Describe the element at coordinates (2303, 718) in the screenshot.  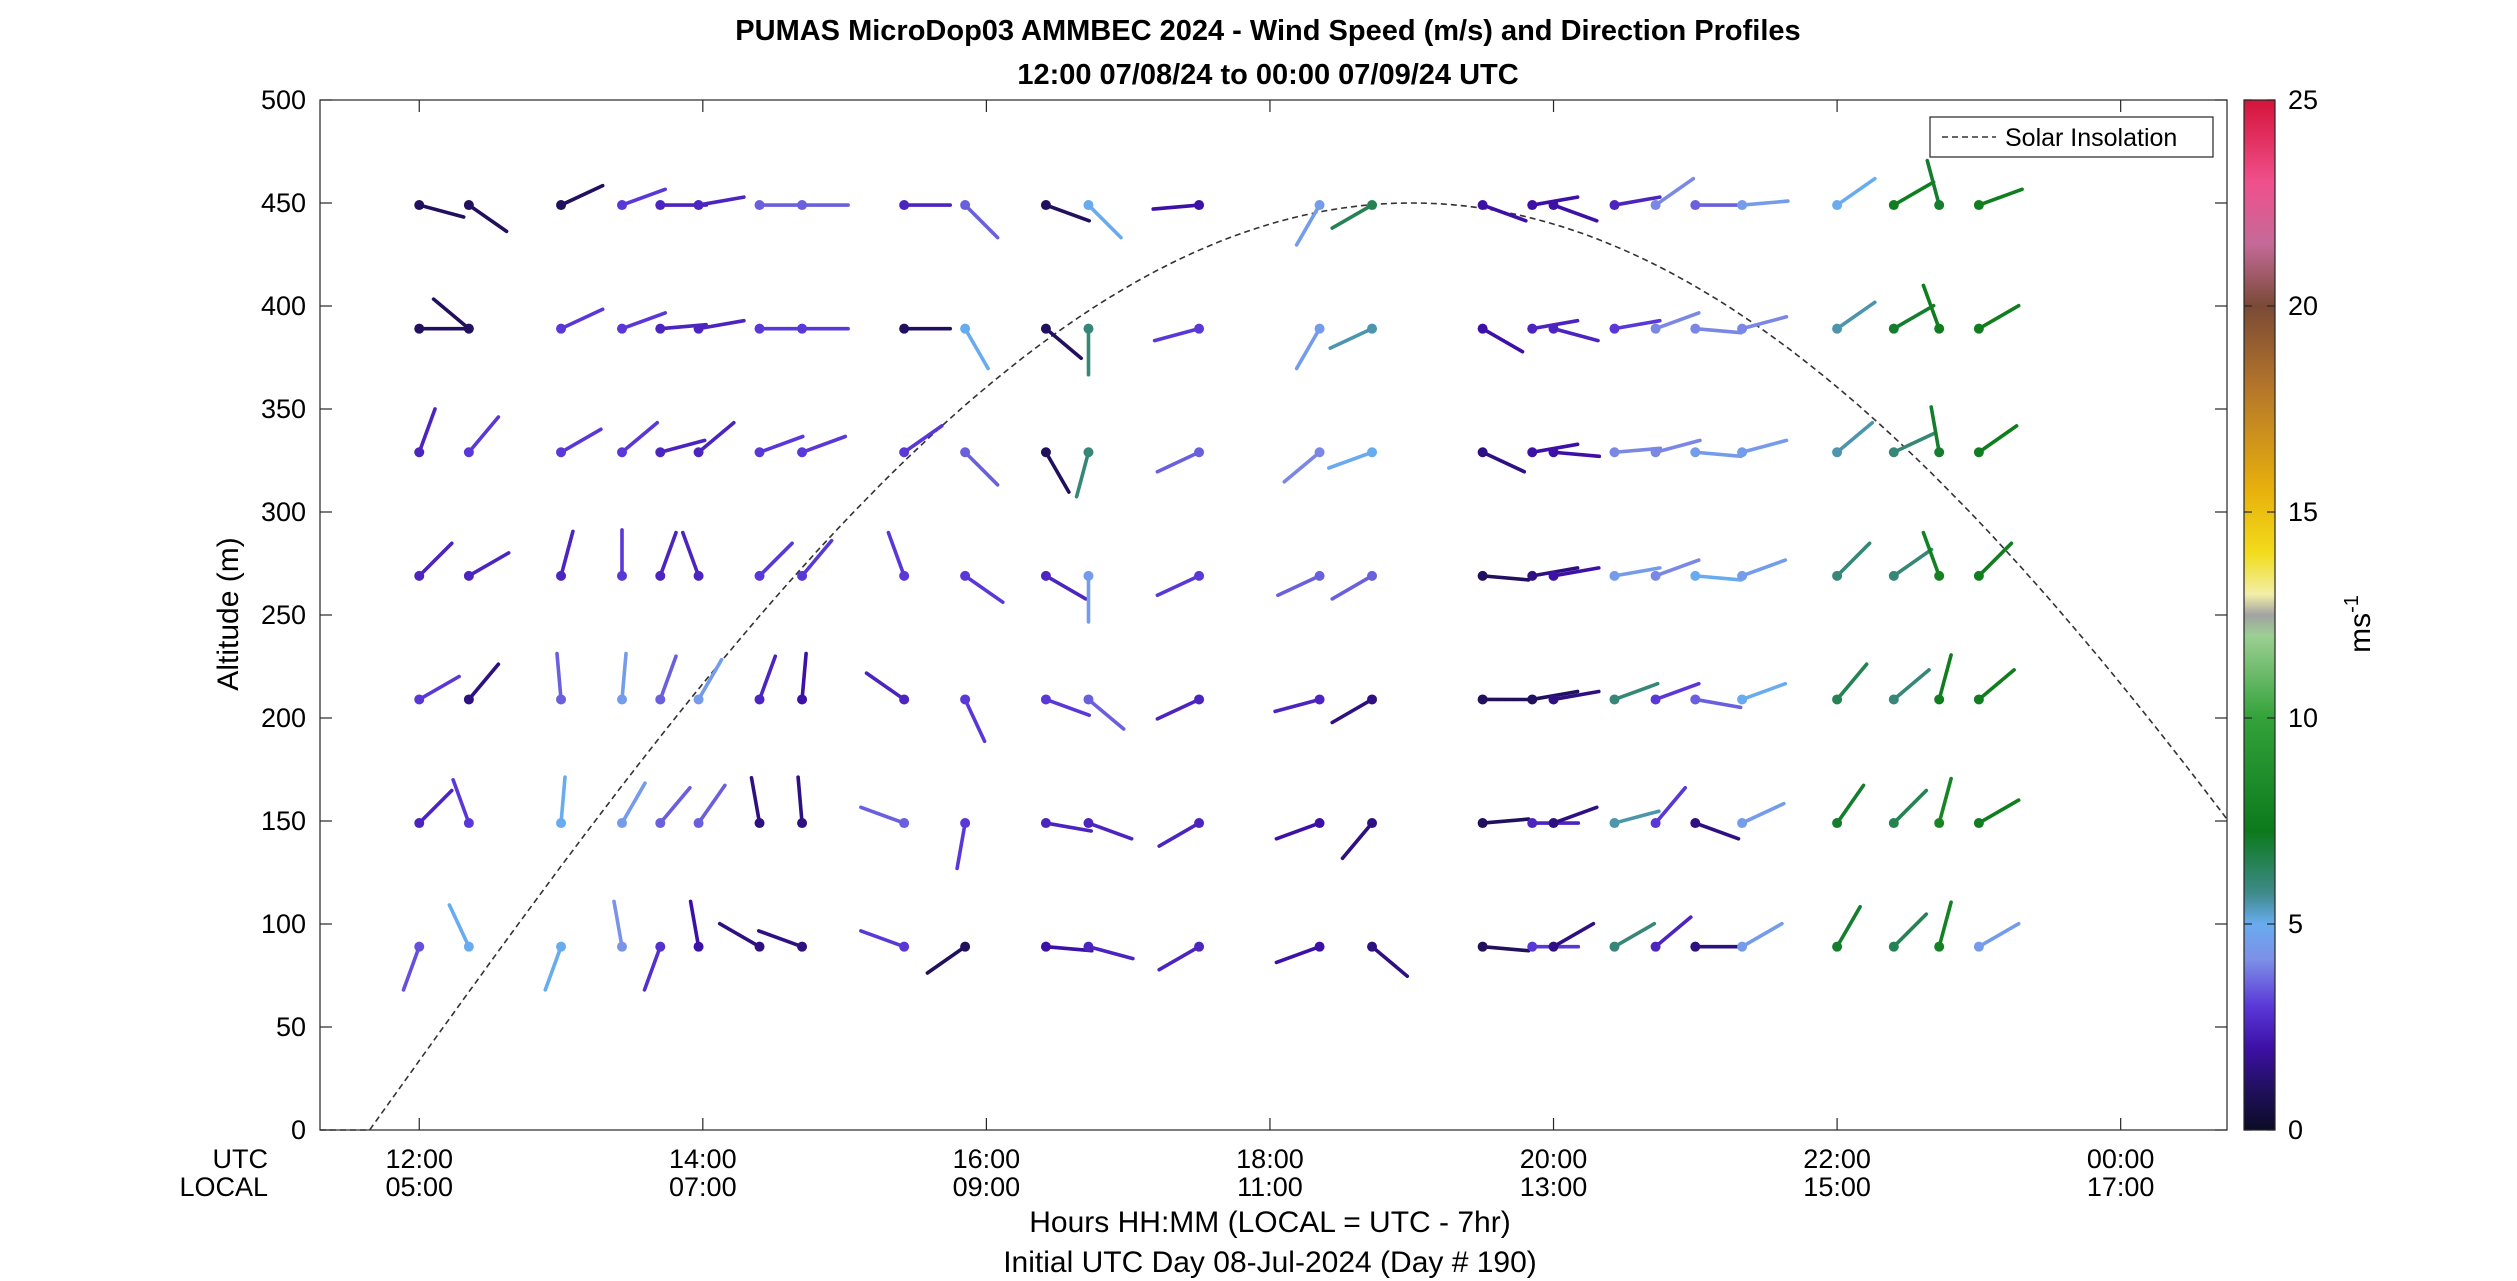
I see `colorbar-tick-label: 10` at that location.